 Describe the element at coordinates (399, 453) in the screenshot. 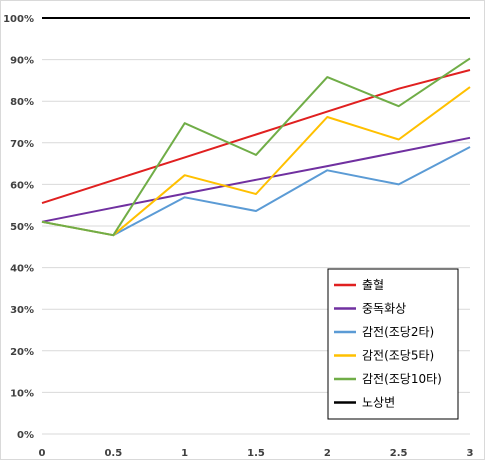

I see `x-tick-label: 2.5` at that location.